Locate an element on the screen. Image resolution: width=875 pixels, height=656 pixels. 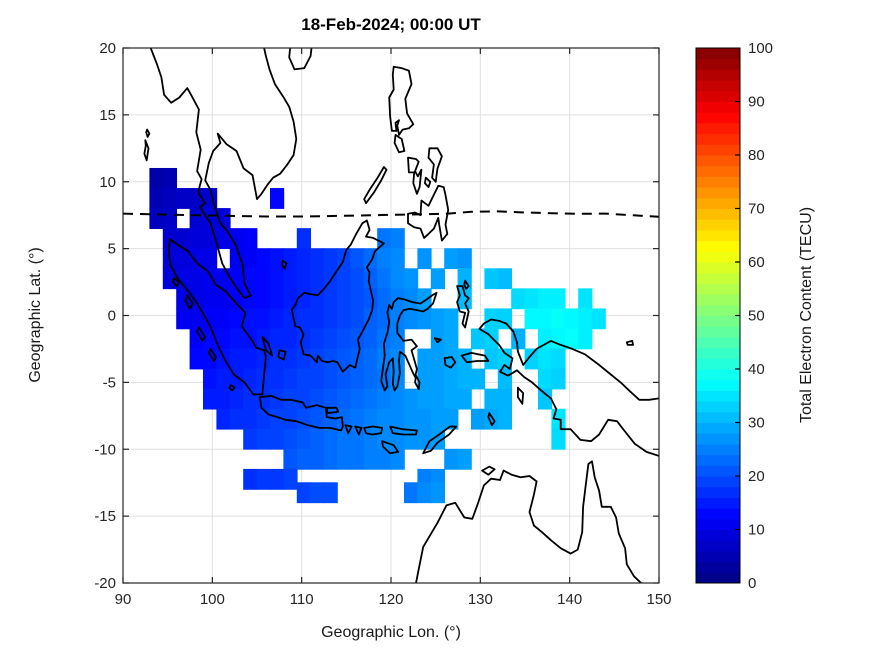
y-tick-label: -15 is located at coordinates (105, 516).